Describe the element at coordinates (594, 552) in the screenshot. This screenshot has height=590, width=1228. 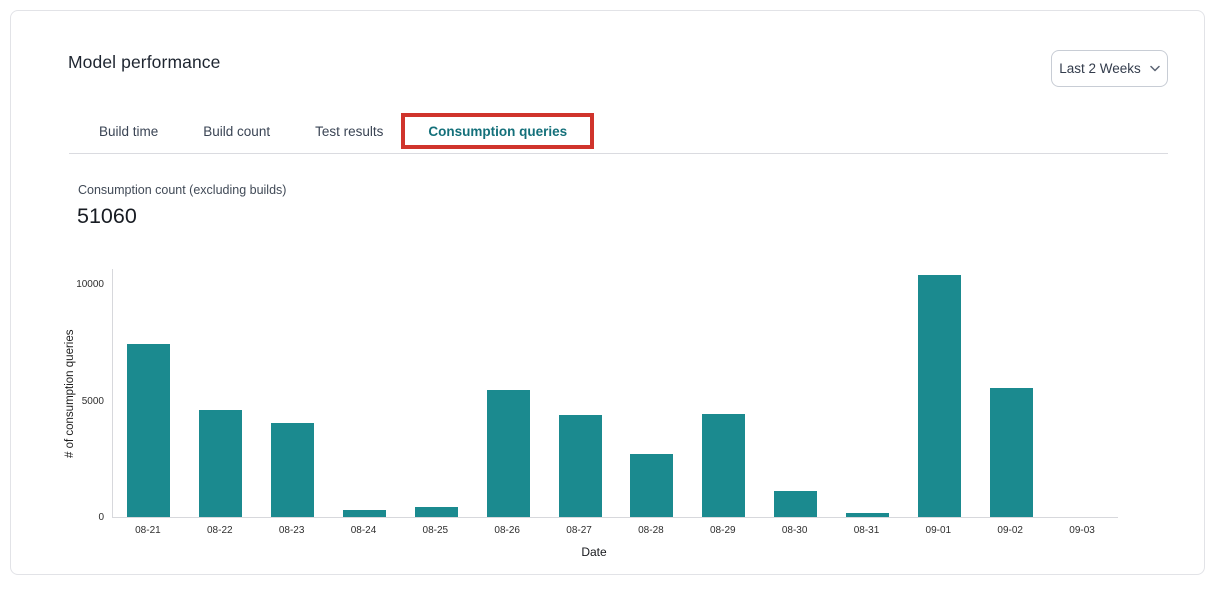
I see `x-axis-label: Date` at that location.